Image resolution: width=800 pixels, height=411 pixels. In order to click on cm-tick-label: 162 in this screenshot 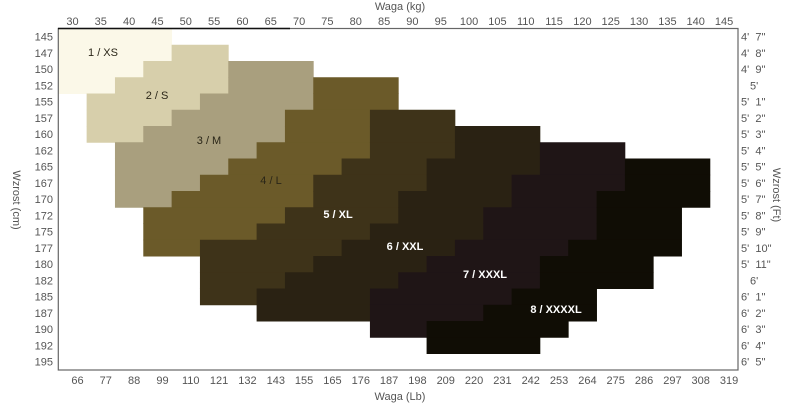, I will do `click(44, 151)`.